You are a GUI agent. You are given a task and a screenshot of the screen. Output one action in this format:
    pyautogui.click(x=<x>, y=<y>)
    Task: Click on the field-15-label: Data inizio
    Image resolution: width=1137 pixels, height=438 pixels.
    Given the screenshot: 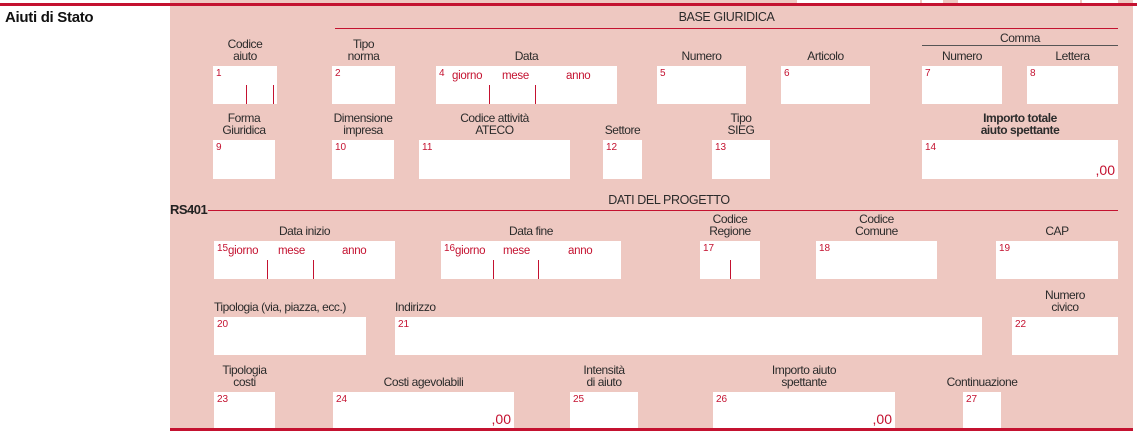 What is the action you would take?
    pyautogui.click(x=304, y=231)
    